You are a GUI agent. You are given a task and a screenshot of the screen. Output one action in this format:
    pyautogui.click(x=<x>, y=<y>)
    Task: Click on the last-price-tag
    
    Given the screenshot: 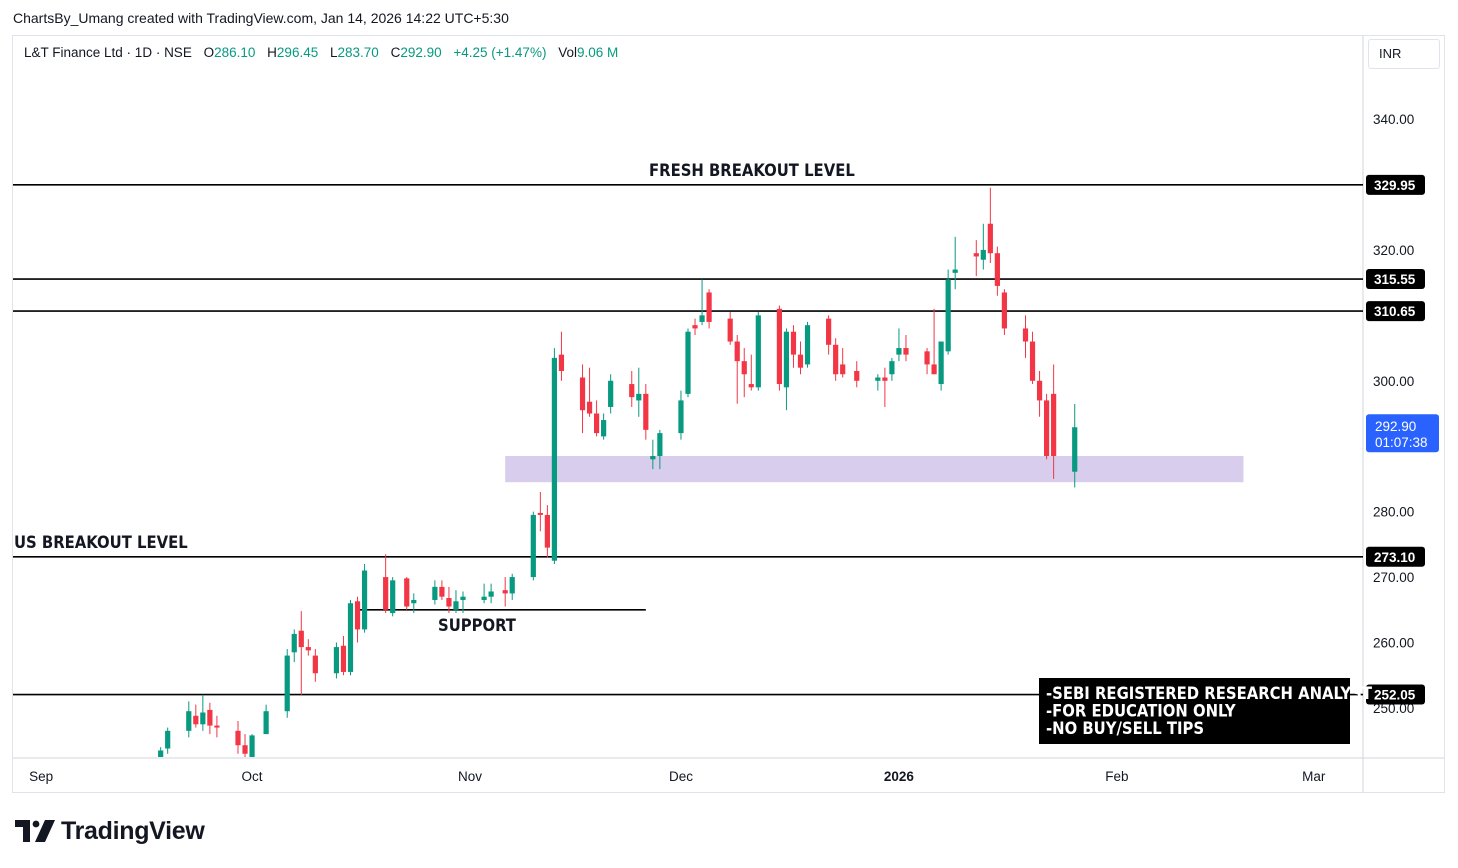 What is the action you would take?
    pyautogui.click(x=1402, y=433)
    